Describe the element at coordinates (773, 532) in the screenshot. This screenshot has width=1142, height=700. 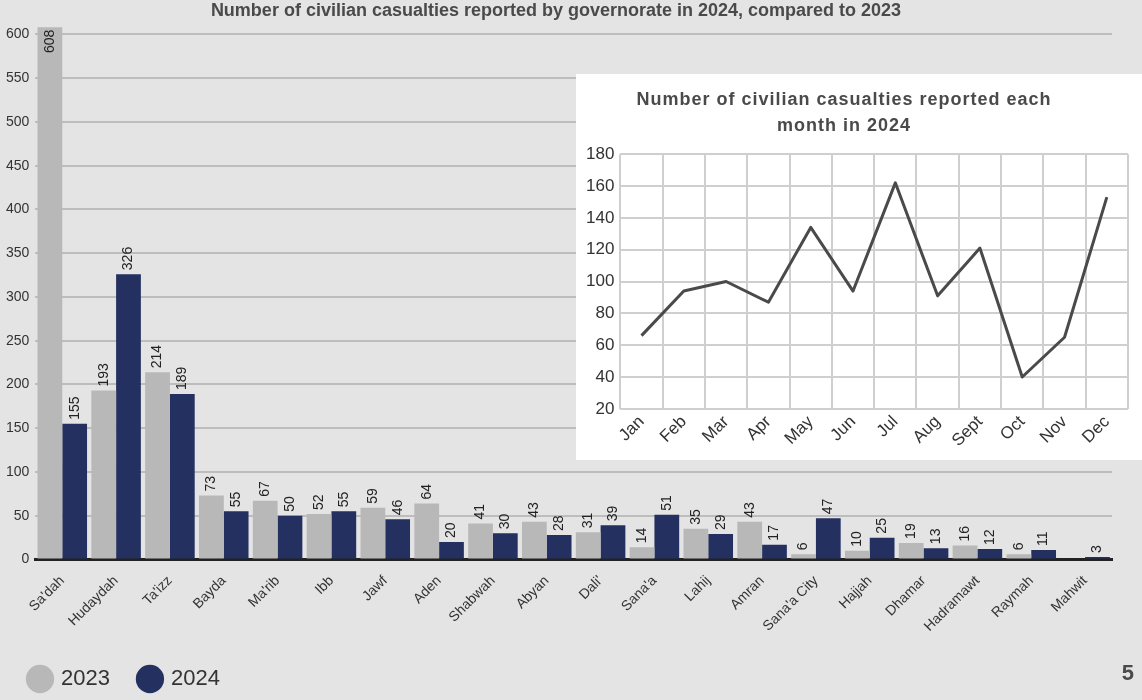
I see `data-label: 17` at that location.